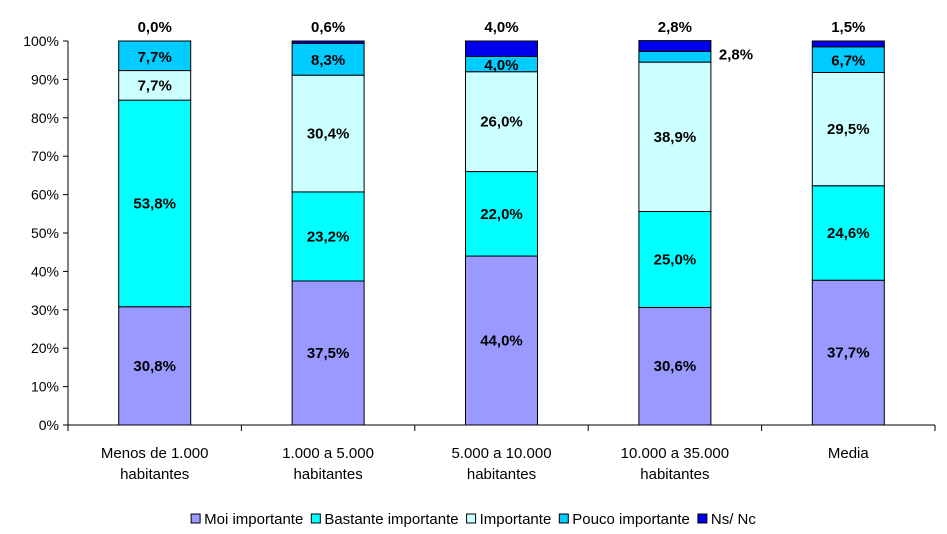  Describe the element at coordinates (155, 453) in the screenshot. I see `x-category-label: Menos de 1.000` at that location.